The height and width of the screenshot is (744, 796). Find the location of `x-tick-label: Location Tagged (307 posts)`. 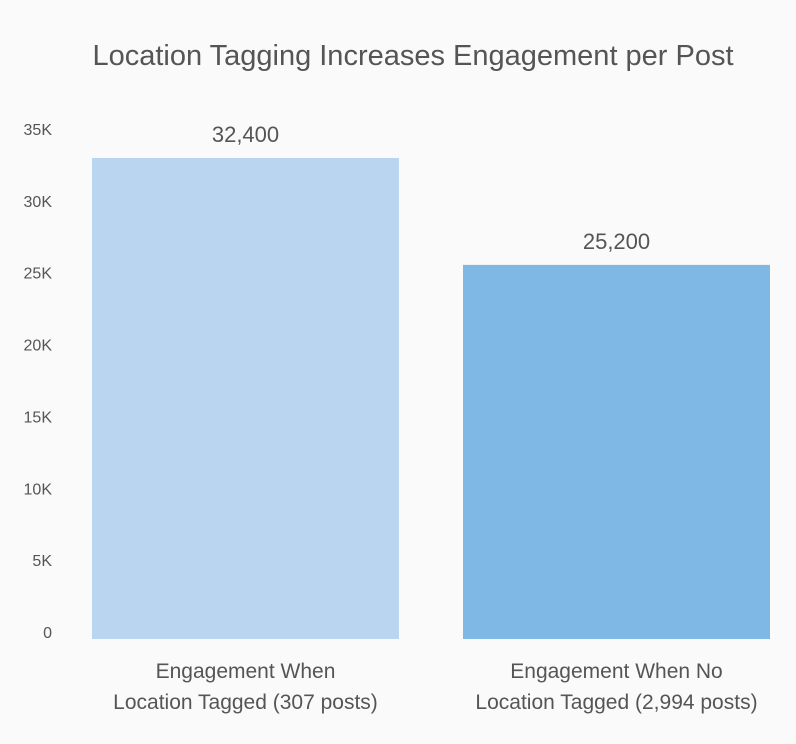

x-tick-label: Location Tagged (307 posts) is located at coordinates (245, 702).